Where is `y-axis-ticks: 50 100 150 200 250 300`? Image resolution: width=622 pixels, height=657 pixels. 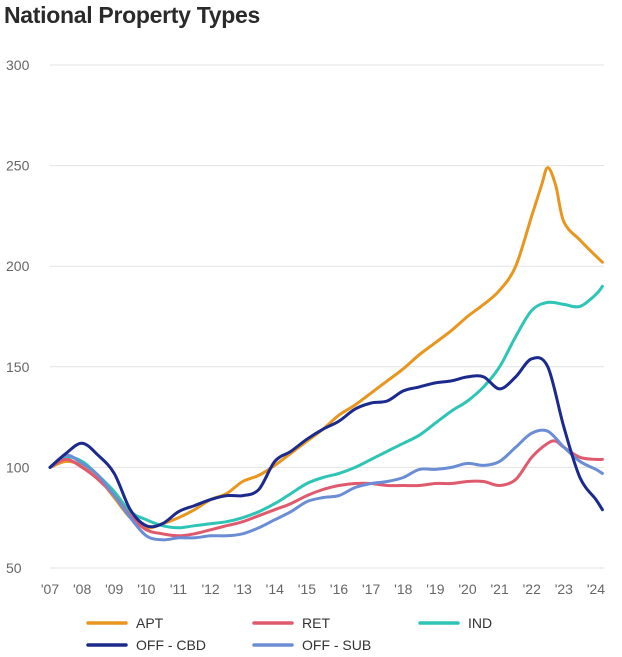 y-axis-ticks: 50 100 150 200 250 300 is located at coordinates (18, 316).